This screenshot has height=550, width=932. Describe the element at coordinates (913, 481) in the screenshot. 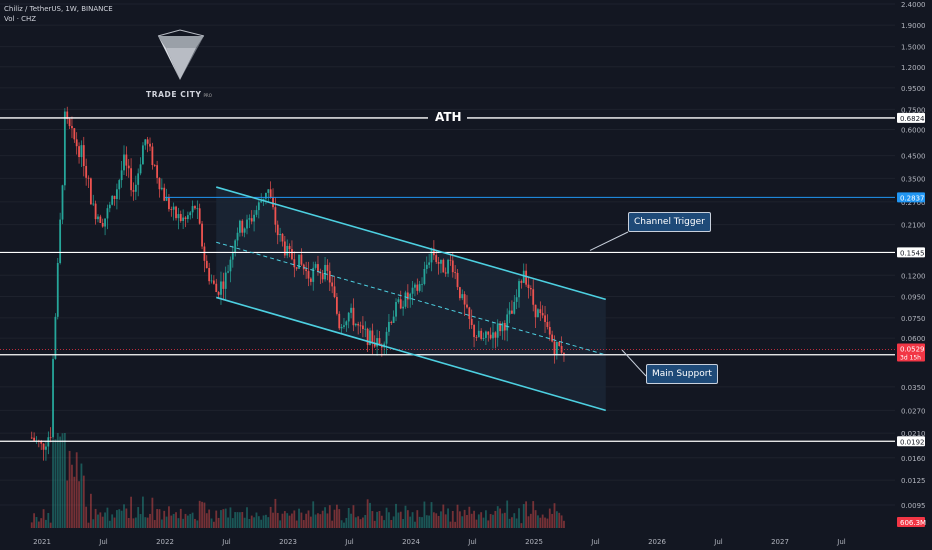

I see `price-tick-label: 0.0125` at that location.